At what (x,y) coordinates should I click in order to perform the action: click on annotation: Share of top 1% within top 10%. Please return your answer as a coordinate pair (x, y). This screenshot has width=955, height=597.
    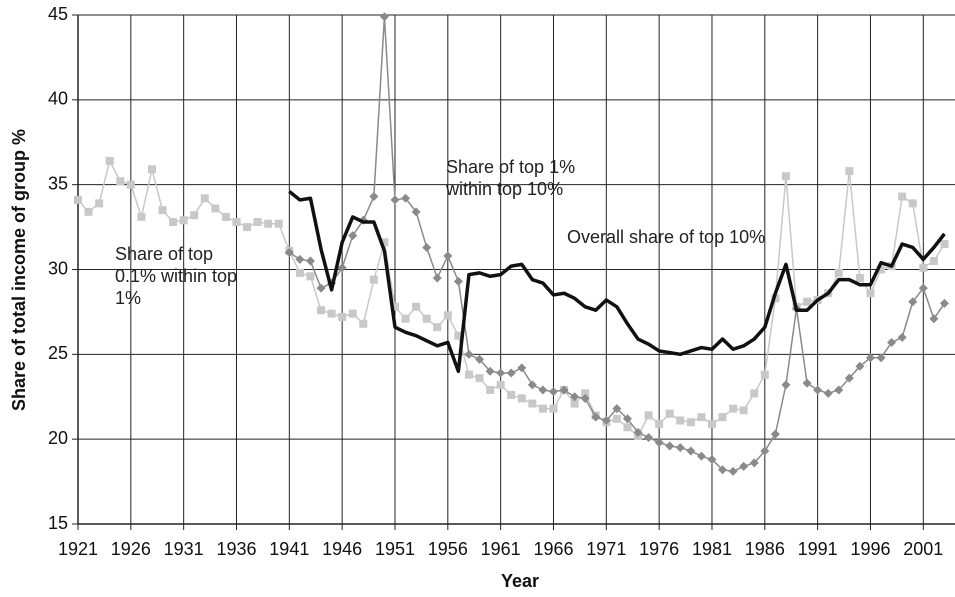
    Looking at the image, I should click on (511, 178).